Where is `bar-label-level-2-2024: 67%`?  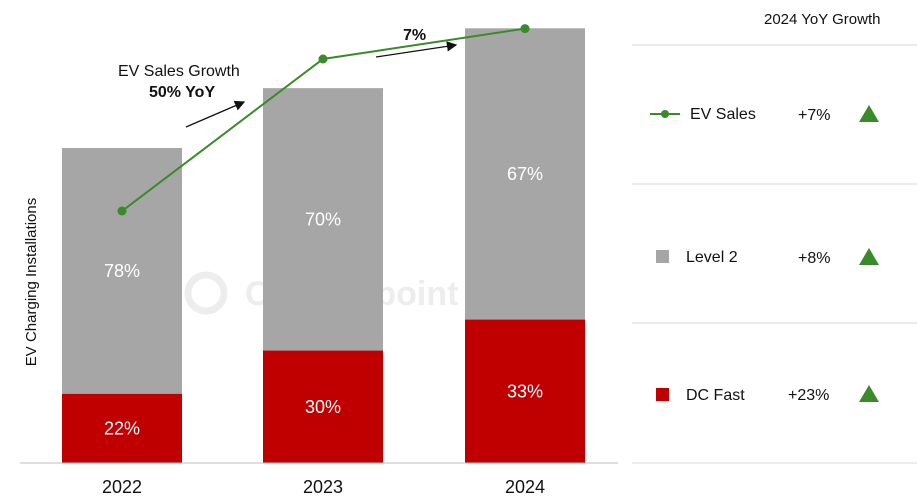
bar-label-level-2-2024: 67% is located at coordinates (525, 174).